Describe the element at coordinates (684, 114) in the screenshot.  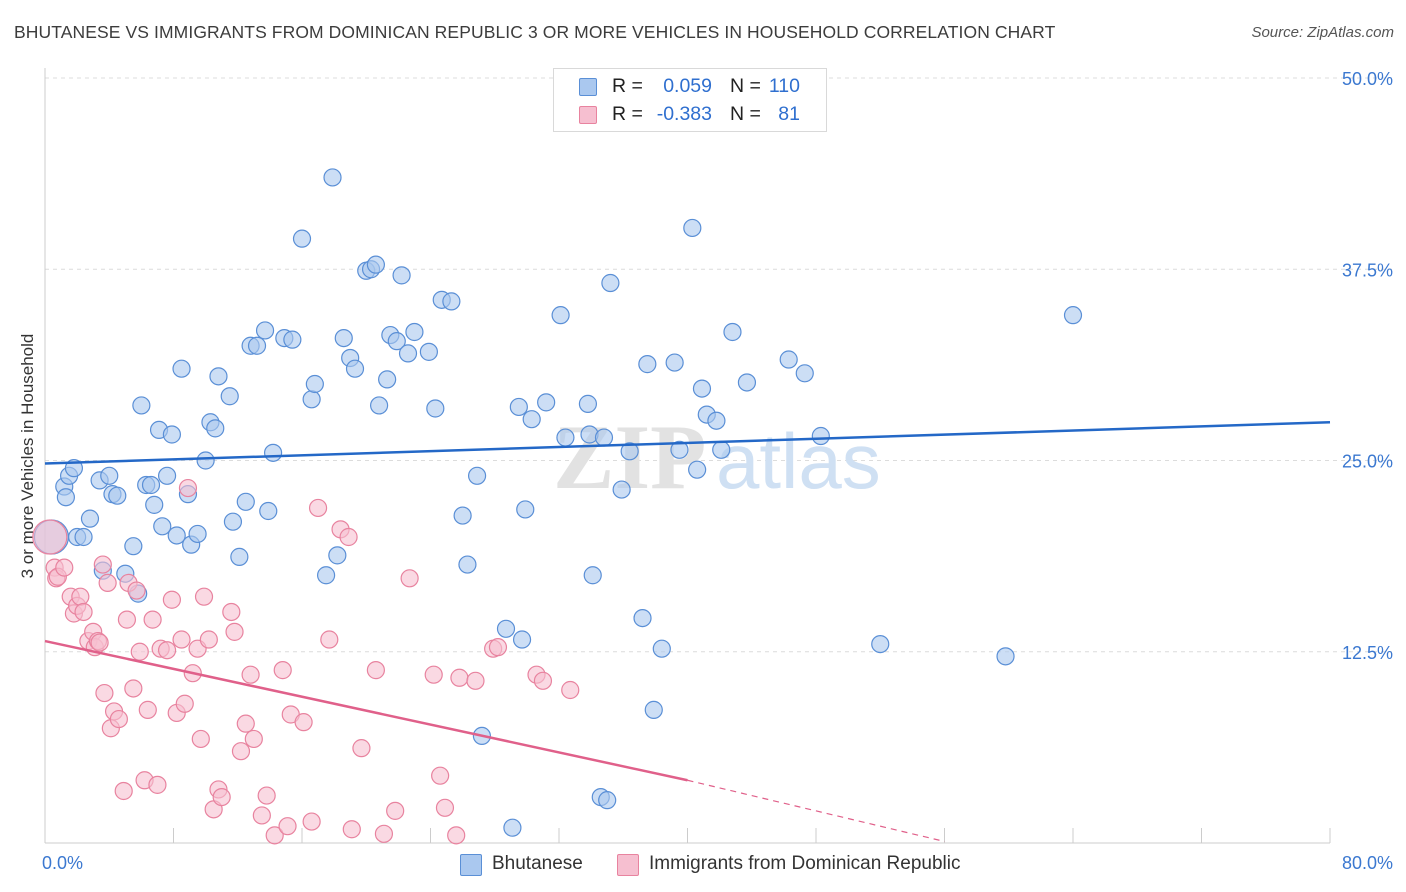
I see `legend-r-value: -0.383` at that location.